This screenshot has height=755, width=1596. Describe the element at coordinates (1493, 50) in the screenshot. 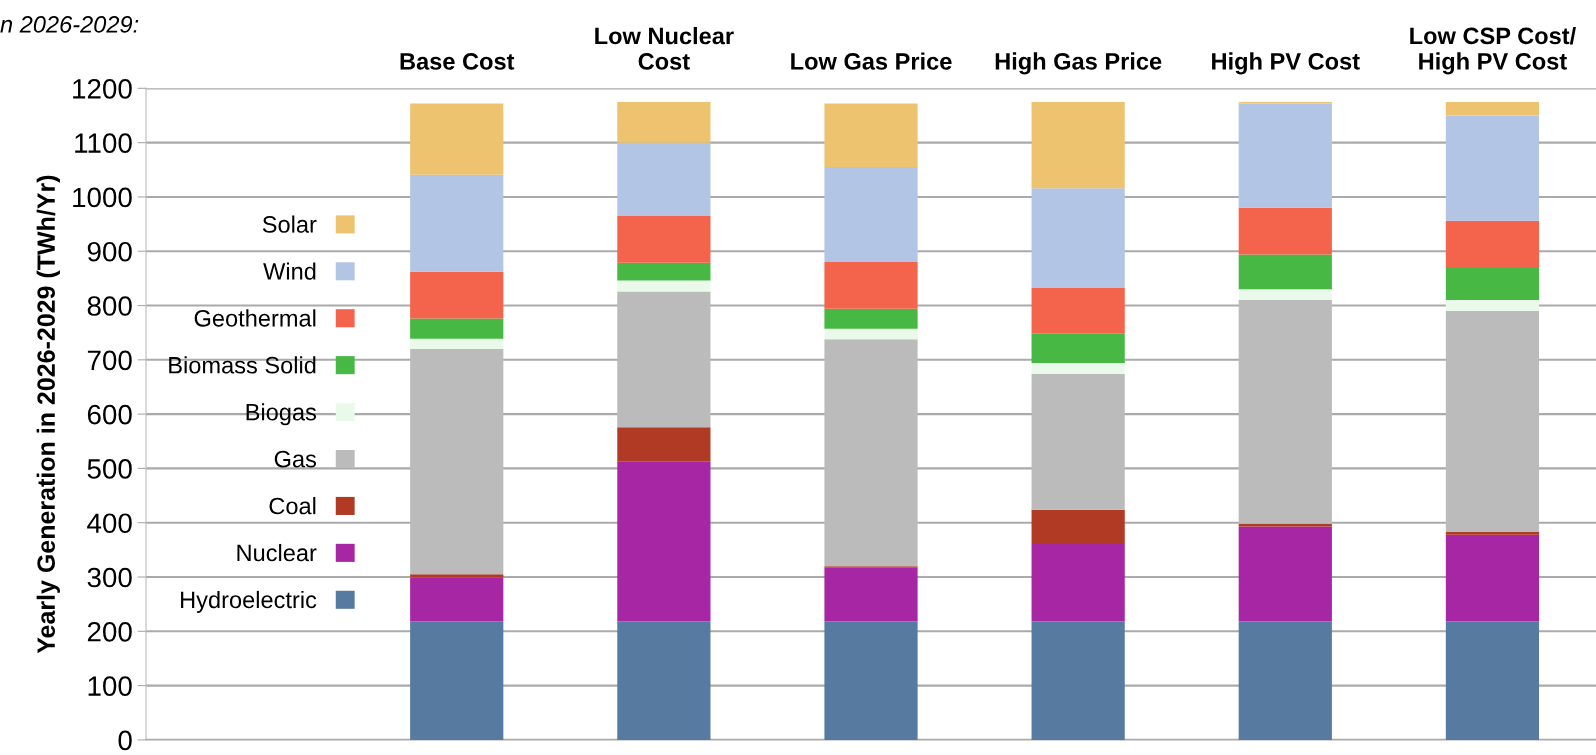

I see `x-tick-label: Low CSP Cost/ High PV Cost` at that location.